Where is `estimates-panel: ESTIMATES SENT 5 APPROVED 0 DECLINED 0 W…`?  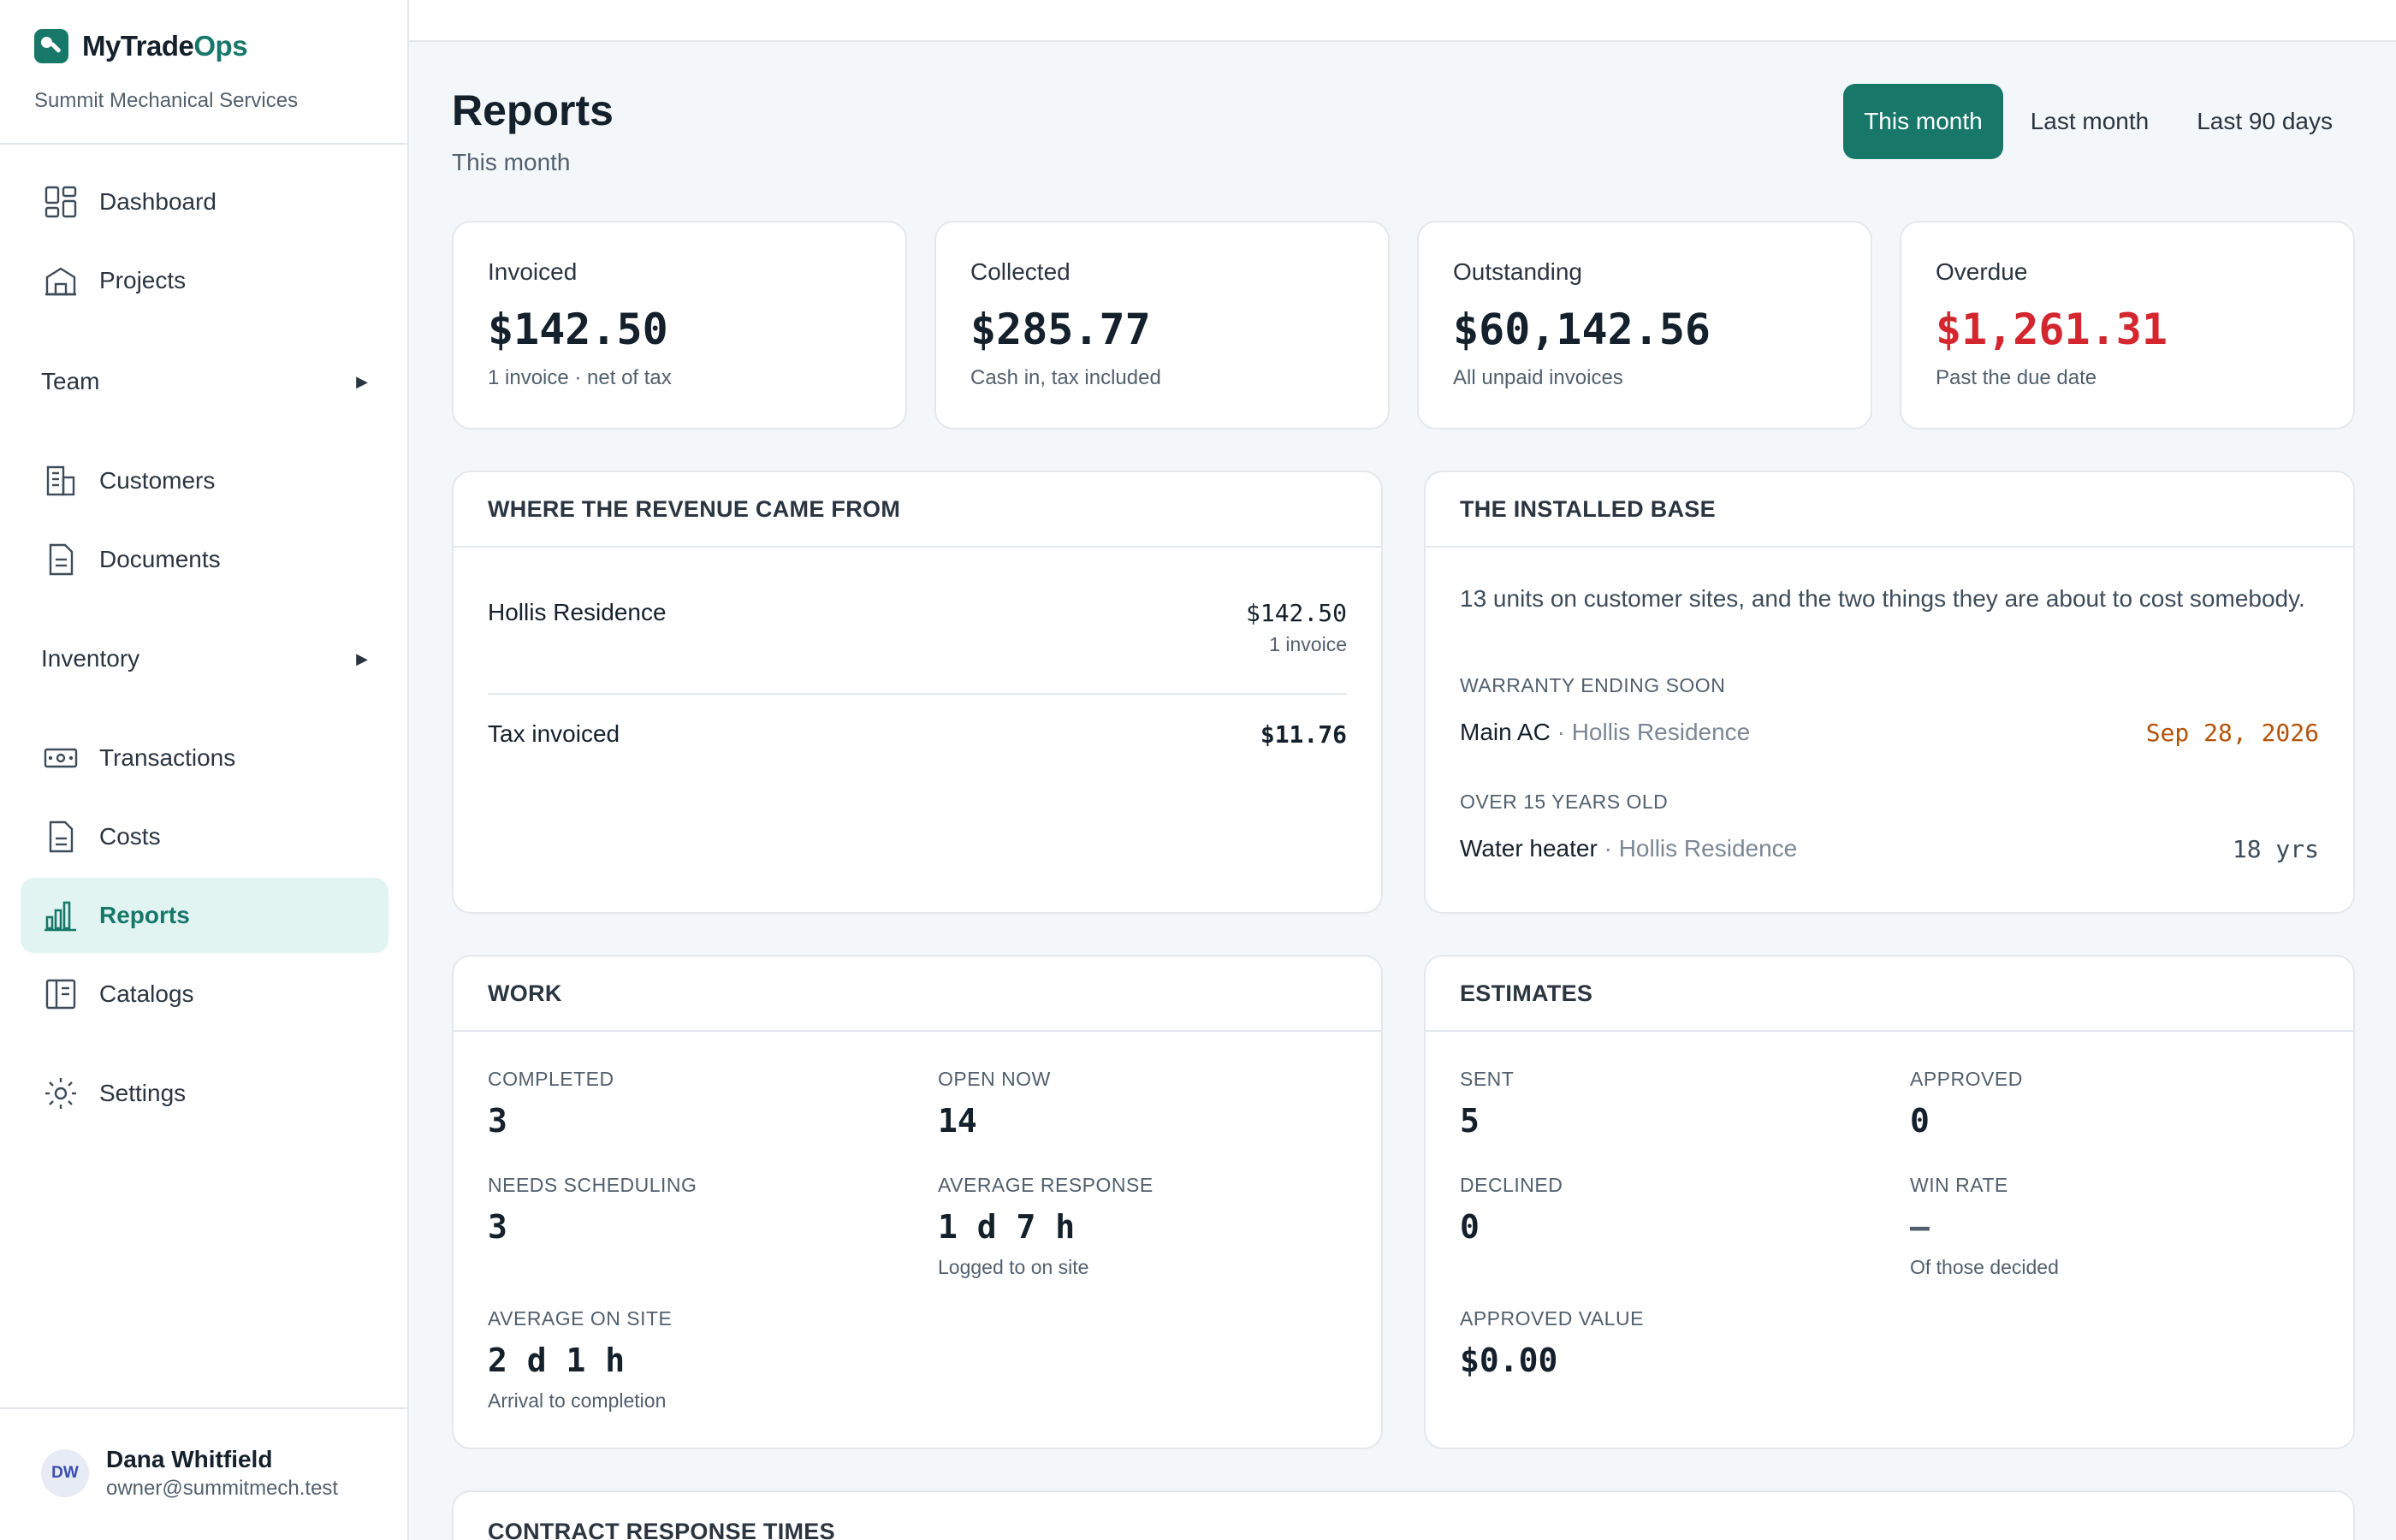
estimates-panel: ESTIMATES SENT 5 APPROVED 0 DECLINED 0 W… is located at coordinates (1889, 1202).